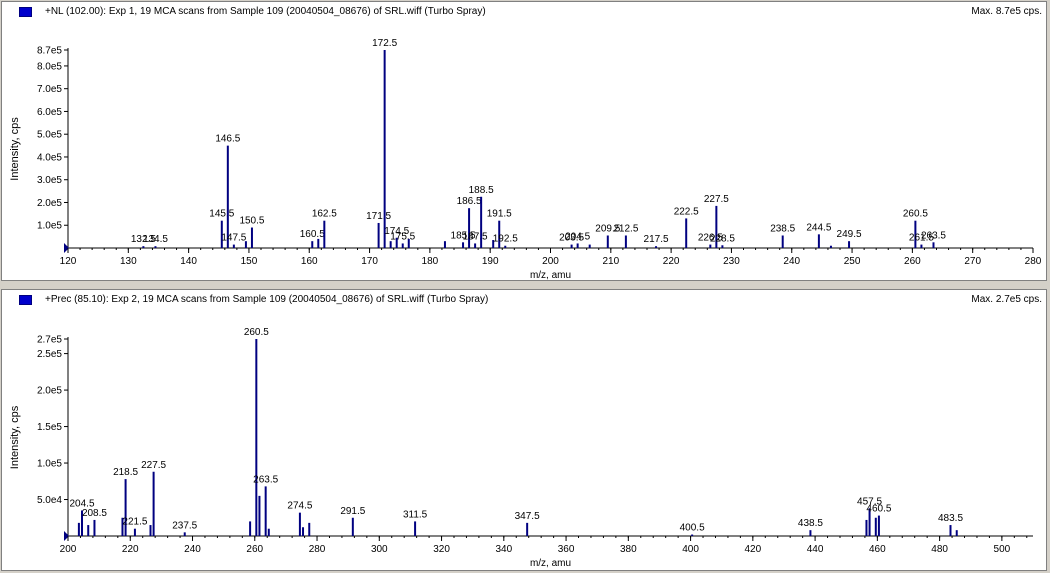 The image size is (1050, 573). What do you see at coordinates (869, 501) in the screenshot?
I see `peak-label: 457.5` at bounding box center [869, 501].